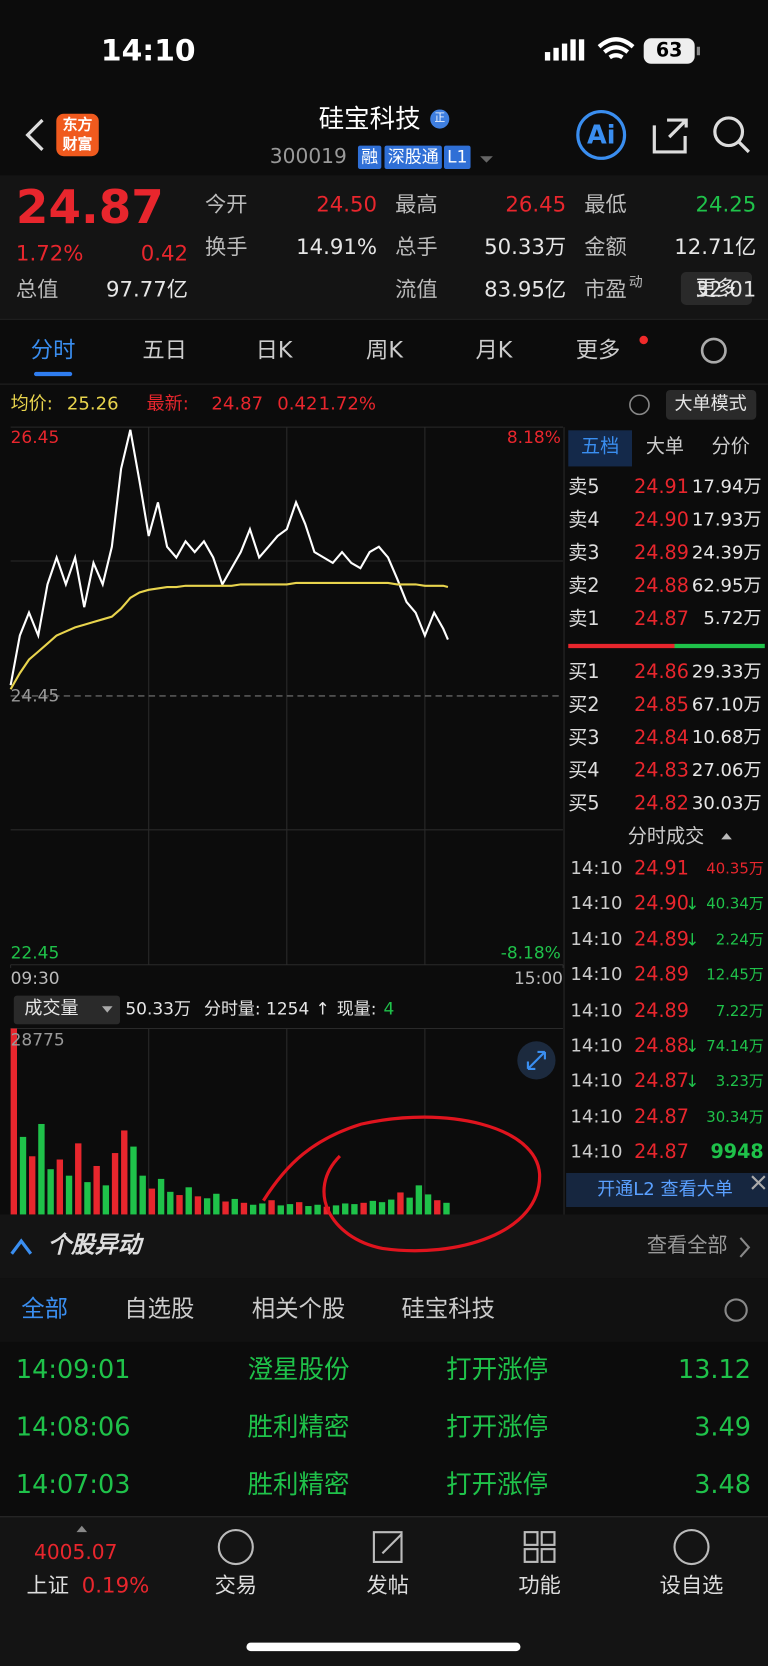 The image size is (768, 1666). Describe the element at coordinates (159, 1309) in the screenshot. I see `filter-tab: 自选股` at that location.